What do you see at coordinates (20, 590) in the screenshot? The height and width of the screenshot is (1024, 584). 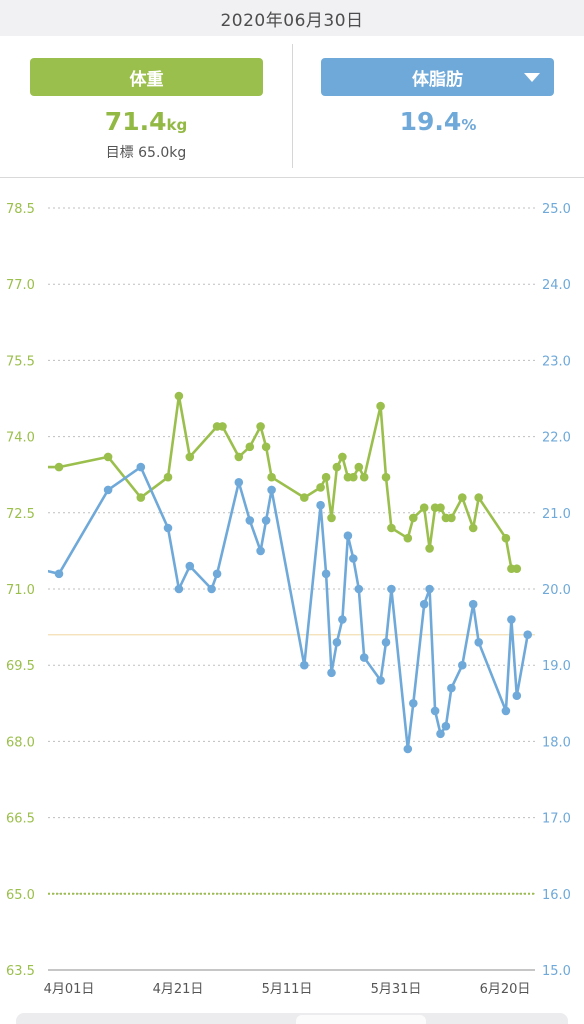 I see `y-left-tick-label: 71.0` at bounding box center [20, 590].